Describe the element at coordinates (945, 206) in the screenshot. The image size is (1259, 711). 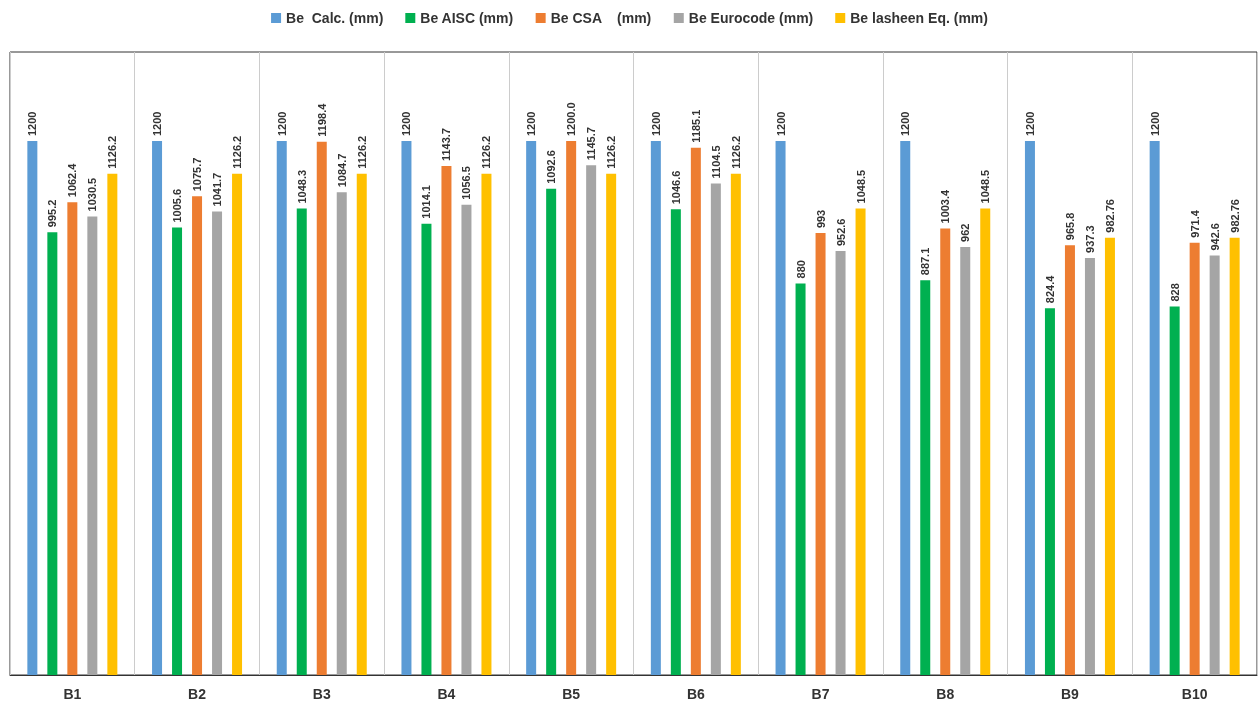
I see `data-label: 1003.4` at that location.